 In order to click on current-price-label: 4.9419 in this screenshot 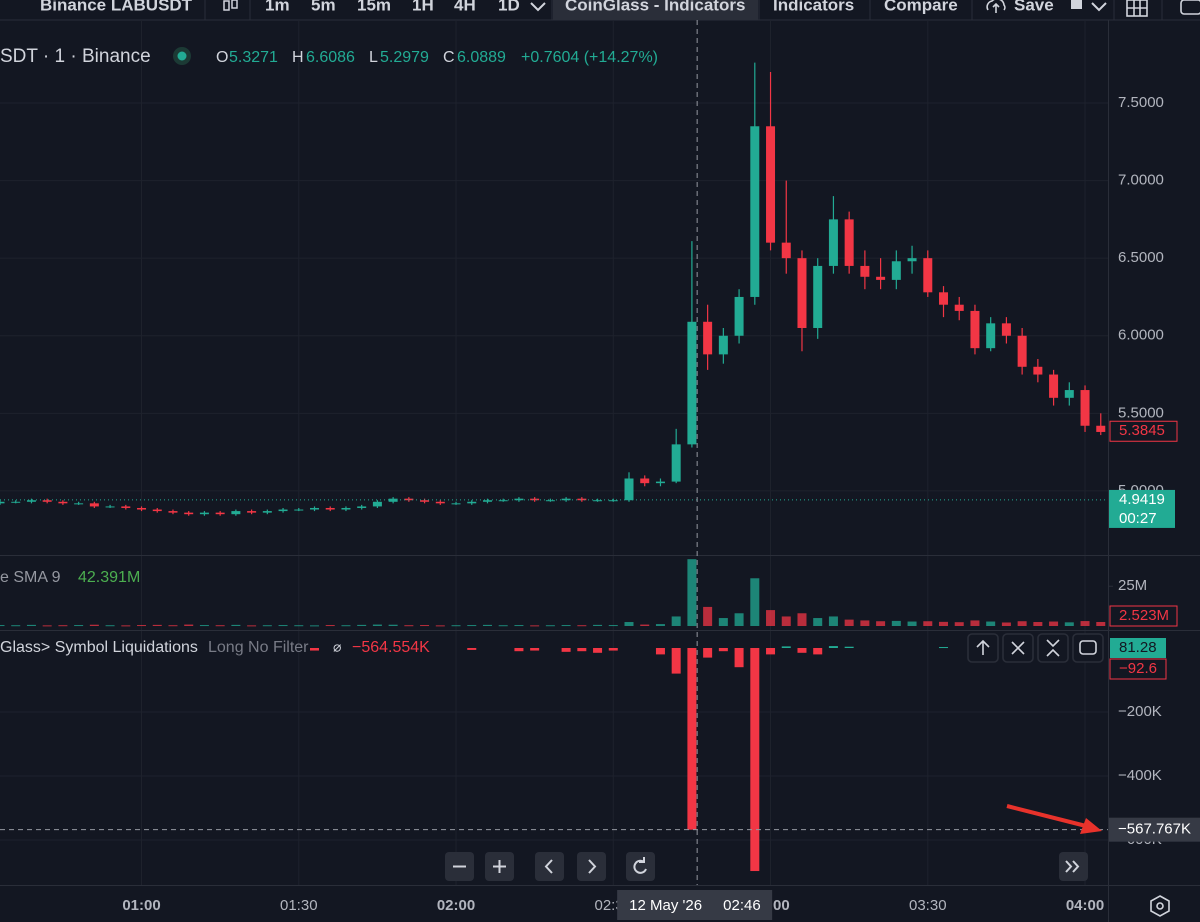, I will do `click(1142, 499)`.